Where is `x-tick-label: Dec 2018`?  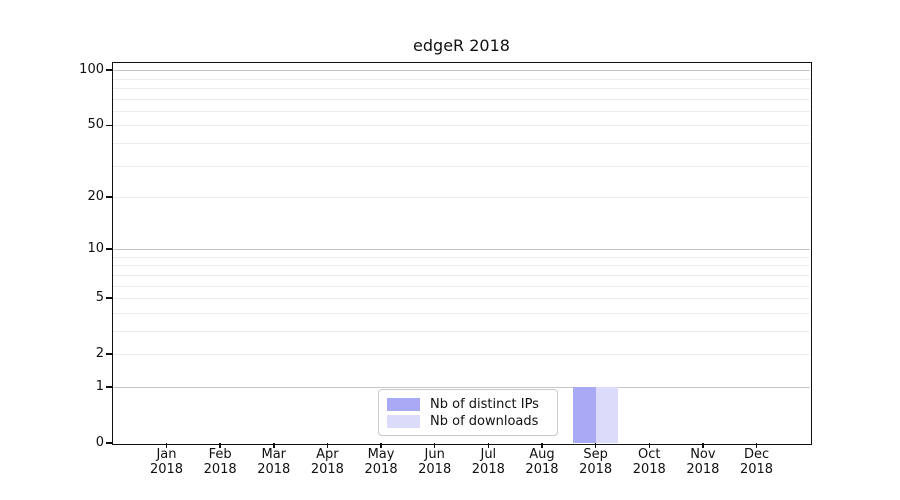
x-tick-label: Dec 2018 is located at coordinates (756, 462).